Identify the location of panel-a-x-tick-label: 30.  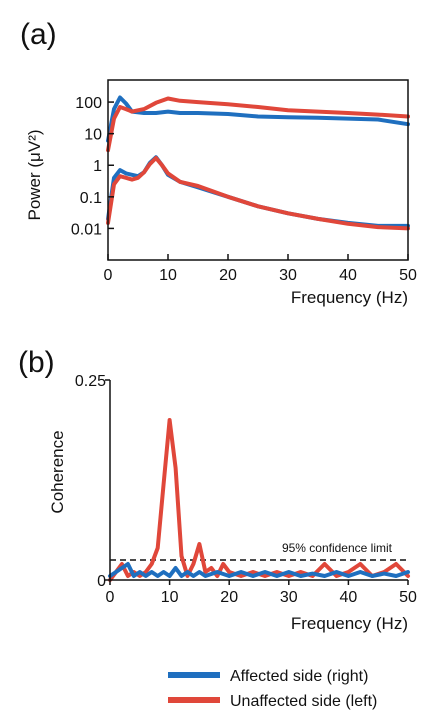
(288, 275).